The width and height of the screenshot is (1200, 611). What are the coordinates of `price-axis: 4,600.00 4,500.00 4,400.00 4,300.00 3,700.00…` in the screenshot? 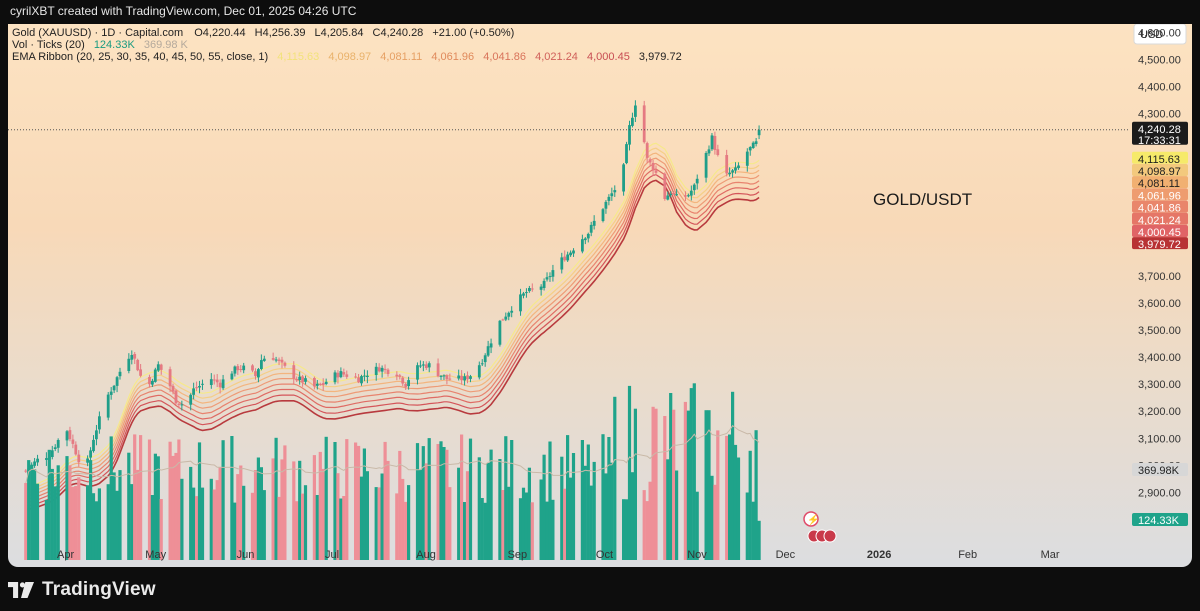 It's located at (1159, 277).